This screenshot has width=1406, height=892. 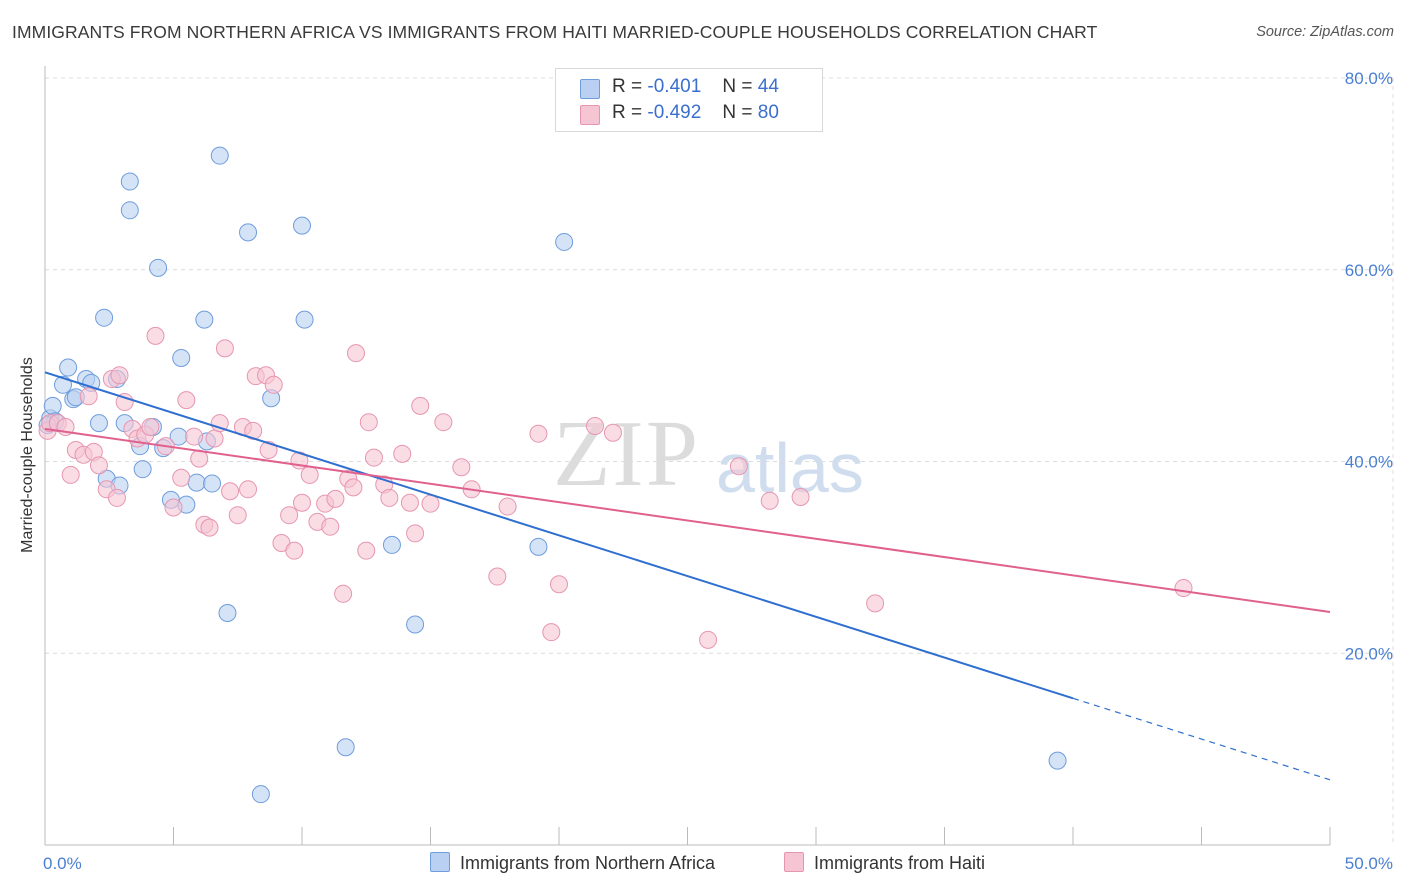 What do you see at coordinates (900, 863) in the screenshot?
I see `legend-label: Immigrants from Haiti` at bounding box center [900, 863].